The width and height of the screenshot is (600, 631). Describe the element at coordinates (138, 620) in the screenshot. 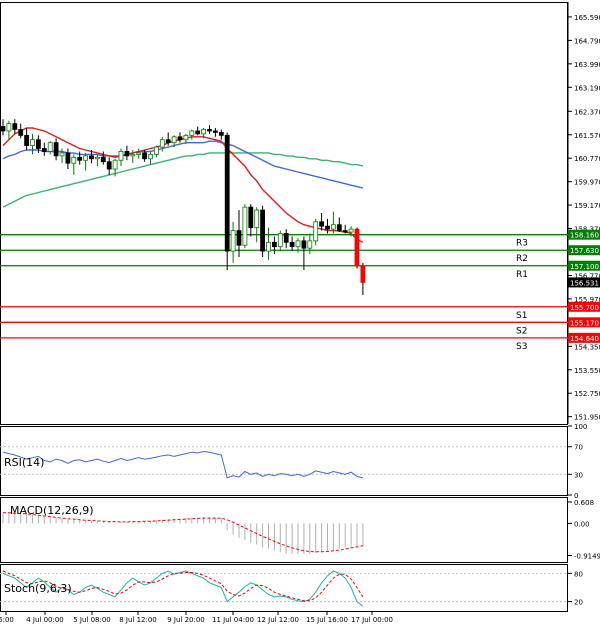

I see `x-tick-label: 8 Jul 12:00` at that location.